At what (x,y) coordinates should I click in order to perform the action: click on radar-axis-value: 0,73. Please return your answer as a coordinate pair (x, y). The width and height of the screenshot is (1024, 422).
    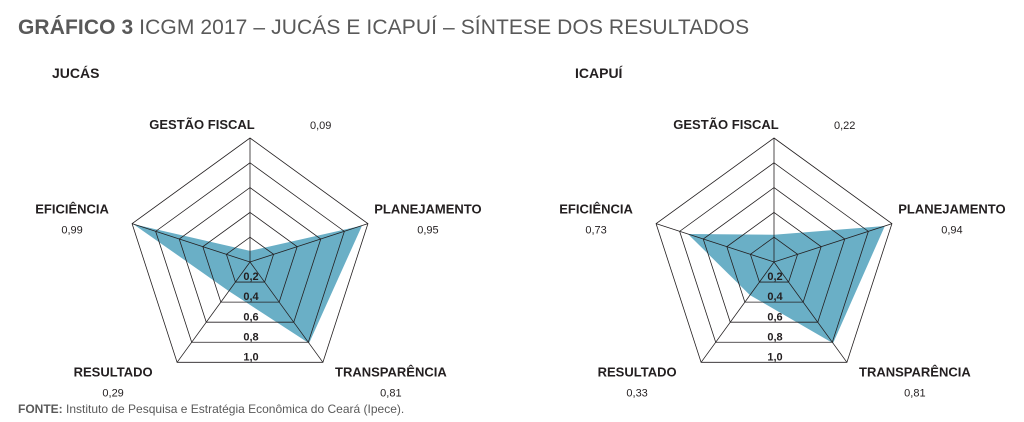
    Looking at the image, I should click on (595, 231).